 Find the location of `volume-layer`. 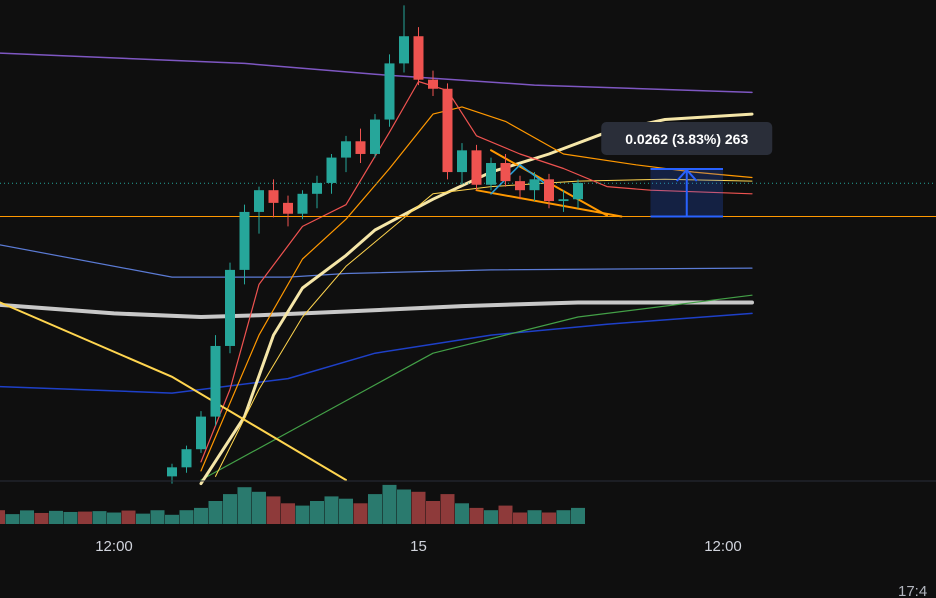

volume-layer is located at coordinates (292, 504).